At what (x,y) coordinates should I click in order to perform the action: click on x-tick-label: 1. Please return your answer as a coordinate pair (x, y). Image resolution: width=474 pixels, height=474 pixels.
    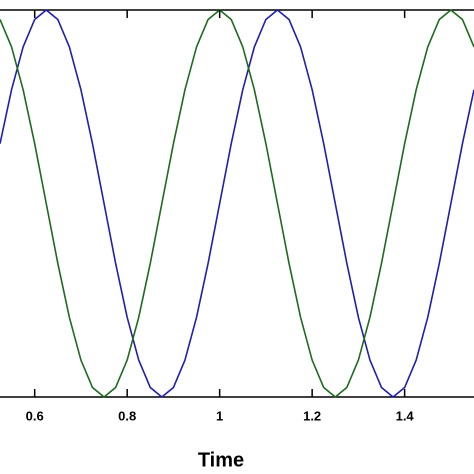
    Looking at the image, I should click on (219, 415).